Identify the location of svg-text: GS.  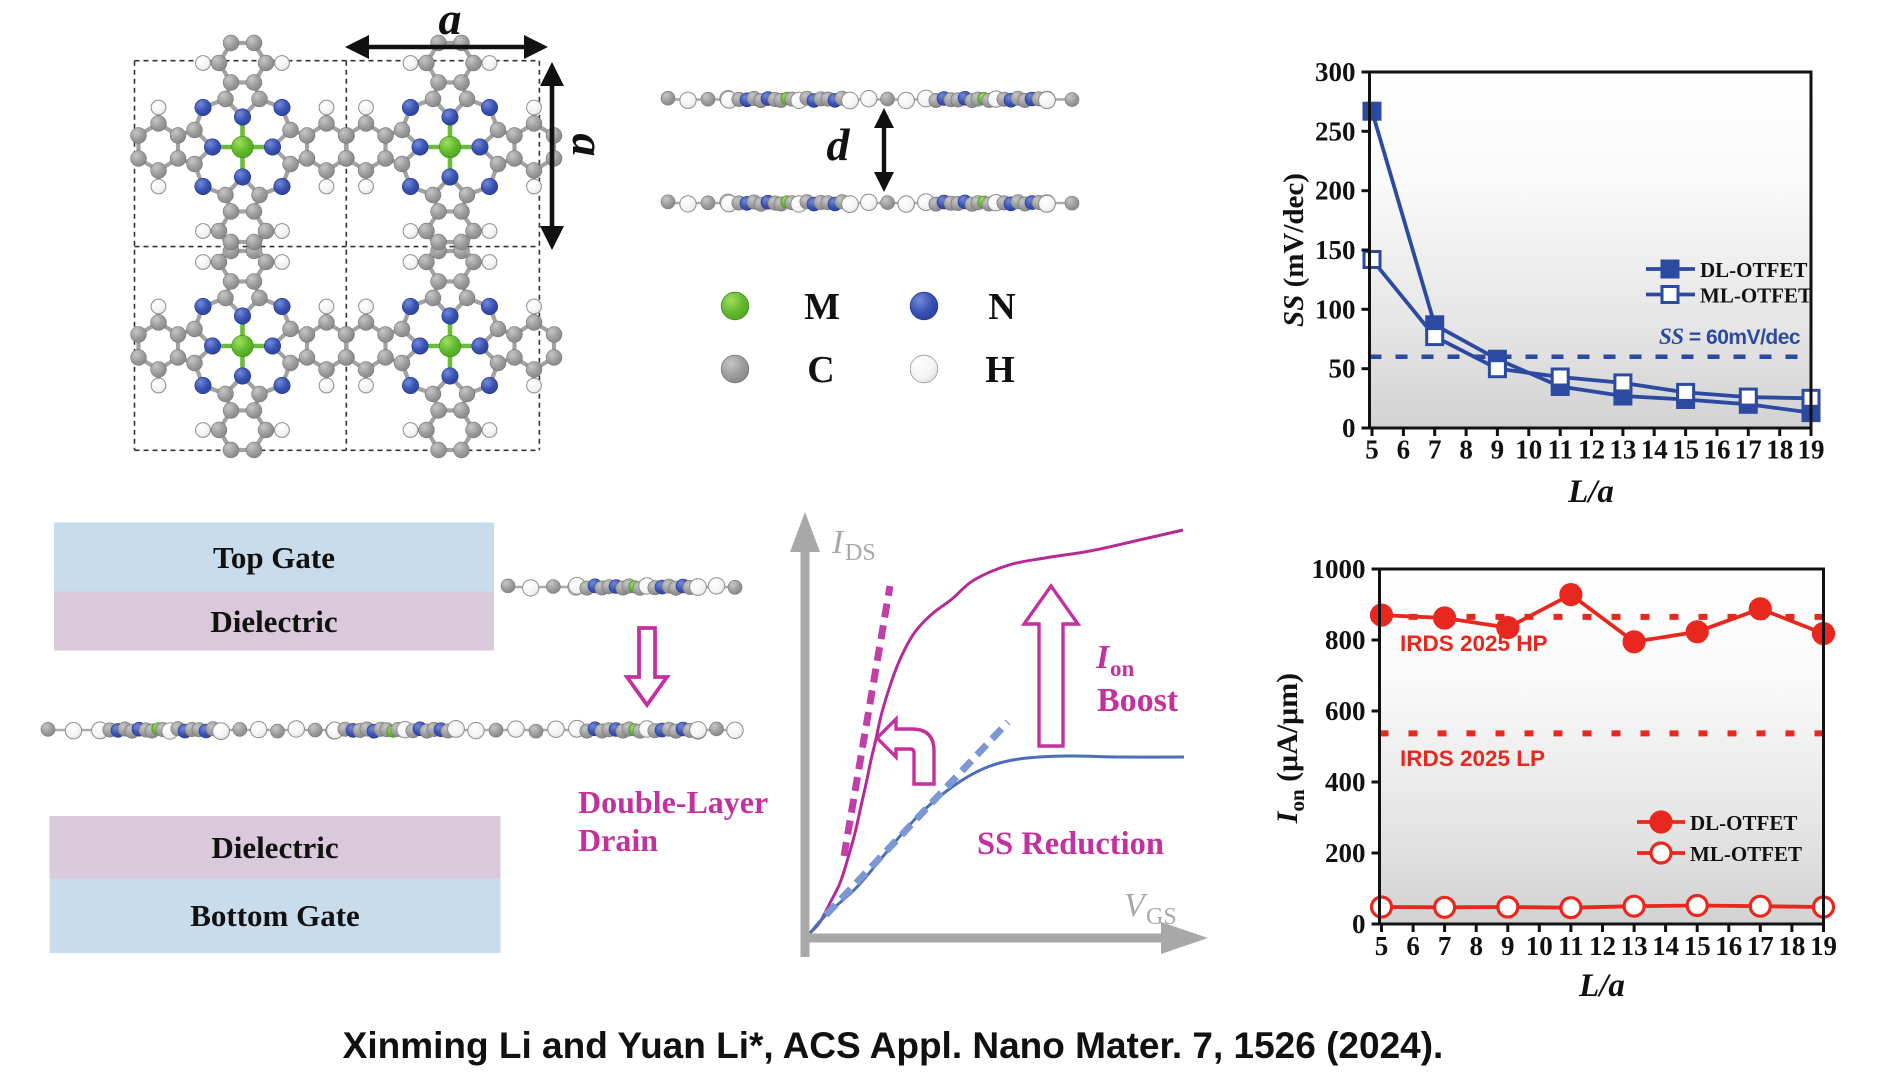
(1161, 917).